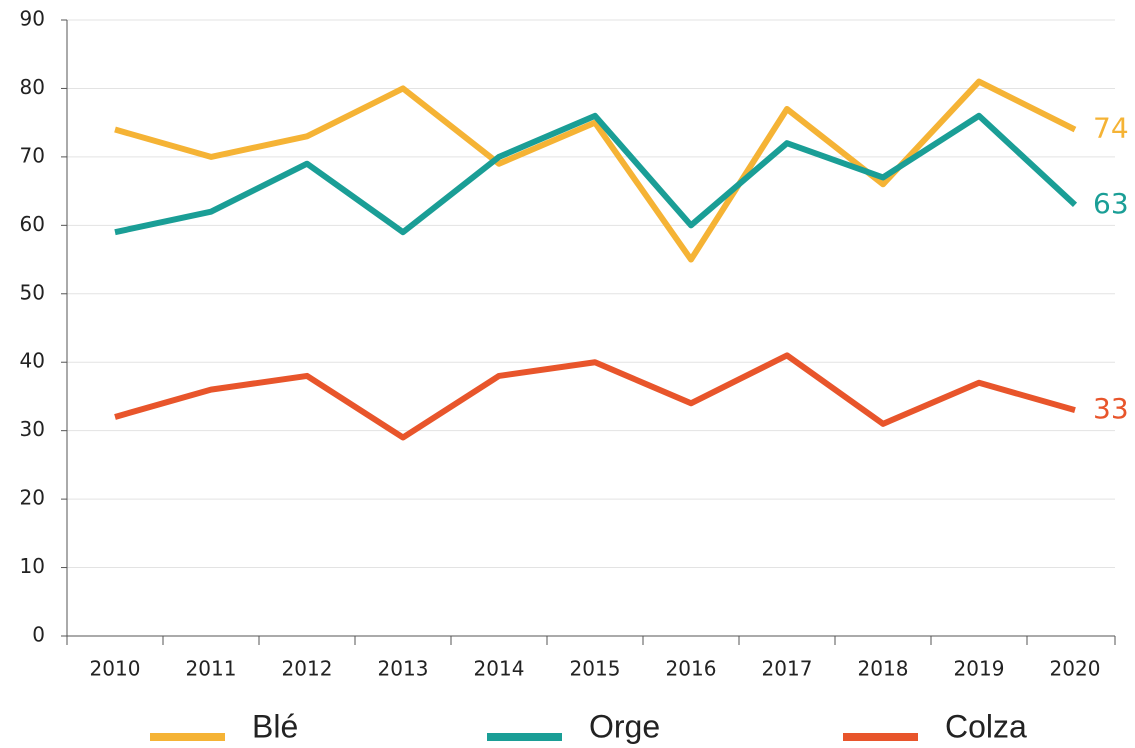  Describe the element at coordinates (691, 669) in the screenshot. I see `x-tick-label: 2016` at that location.